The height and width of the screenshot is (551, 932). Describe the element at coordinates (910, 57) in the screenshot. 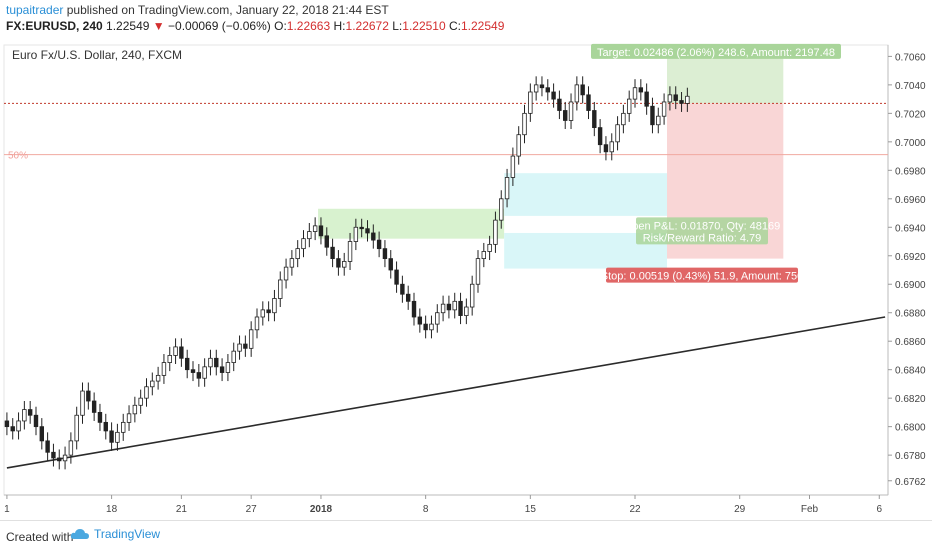

I see `y-tick-label: 0.7060` at that location.